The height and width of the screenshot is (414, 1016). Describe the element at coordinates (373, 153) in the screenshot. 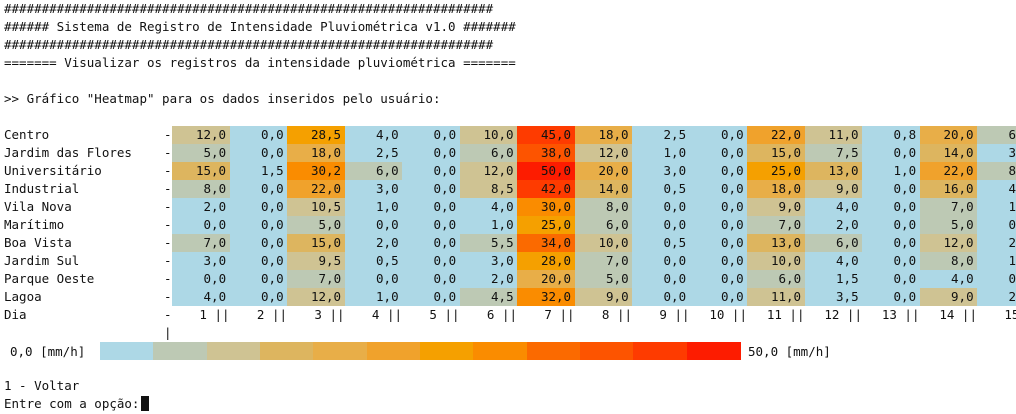

I see `heatmap-cell: 2,5` at that location.